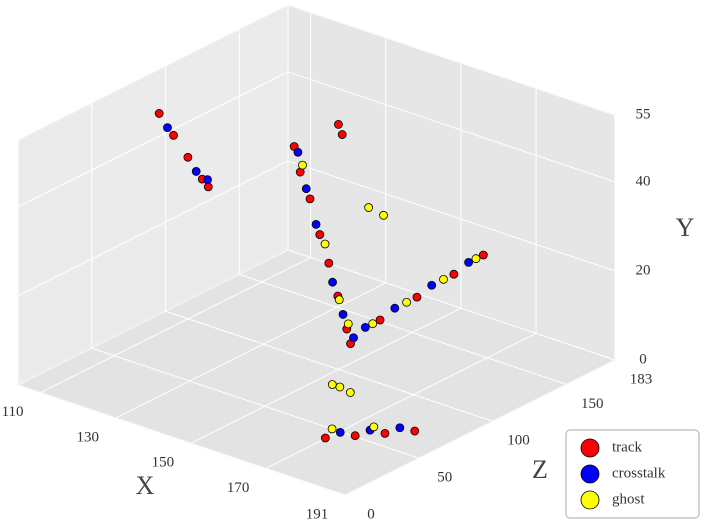 Image resolution: width=708 pixels, height=527 pixels. I want to click on y-tick-label: 40, so click(643, 181).